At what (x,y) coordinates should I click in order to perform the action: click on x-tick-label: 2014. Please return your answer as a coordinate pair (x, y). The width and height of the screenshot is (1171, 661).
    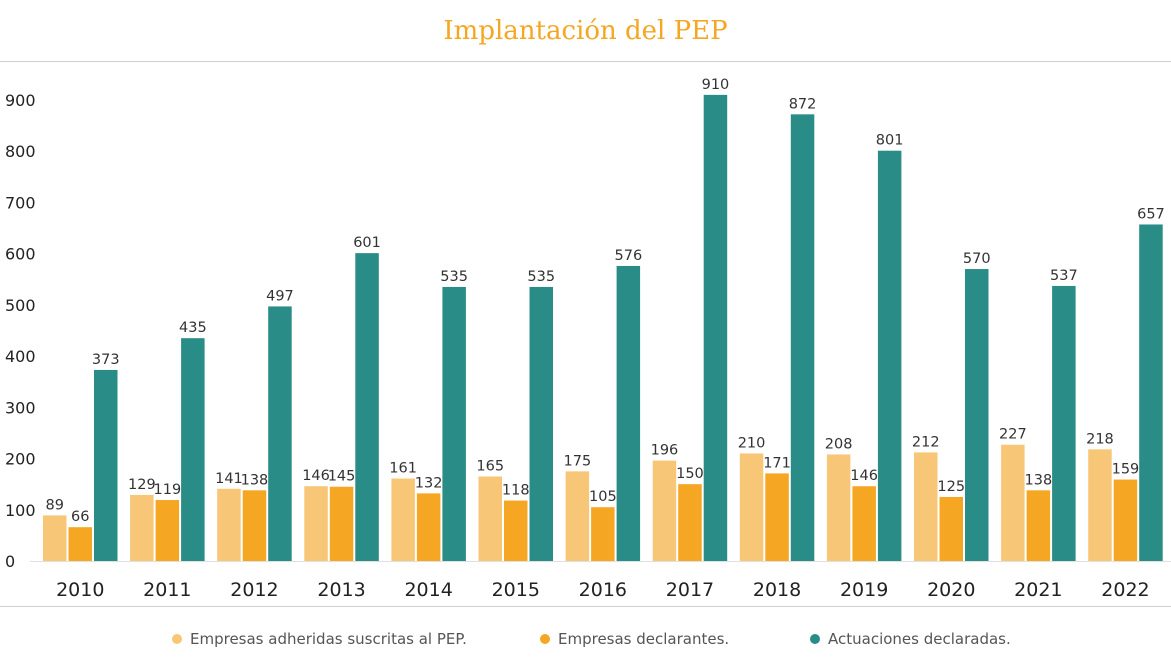
    Looking at the image, I should click on (428, 590).